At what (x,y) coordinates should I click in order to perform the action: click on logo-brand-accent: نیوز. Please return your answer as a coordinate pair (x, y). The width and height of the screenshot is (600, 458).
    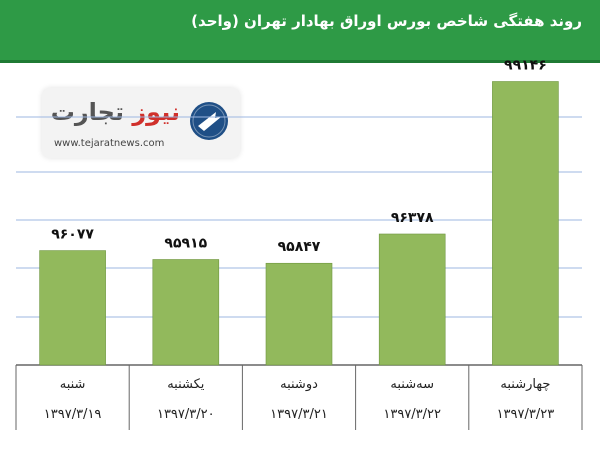
    Looking at the image, I should click on (156, 112).